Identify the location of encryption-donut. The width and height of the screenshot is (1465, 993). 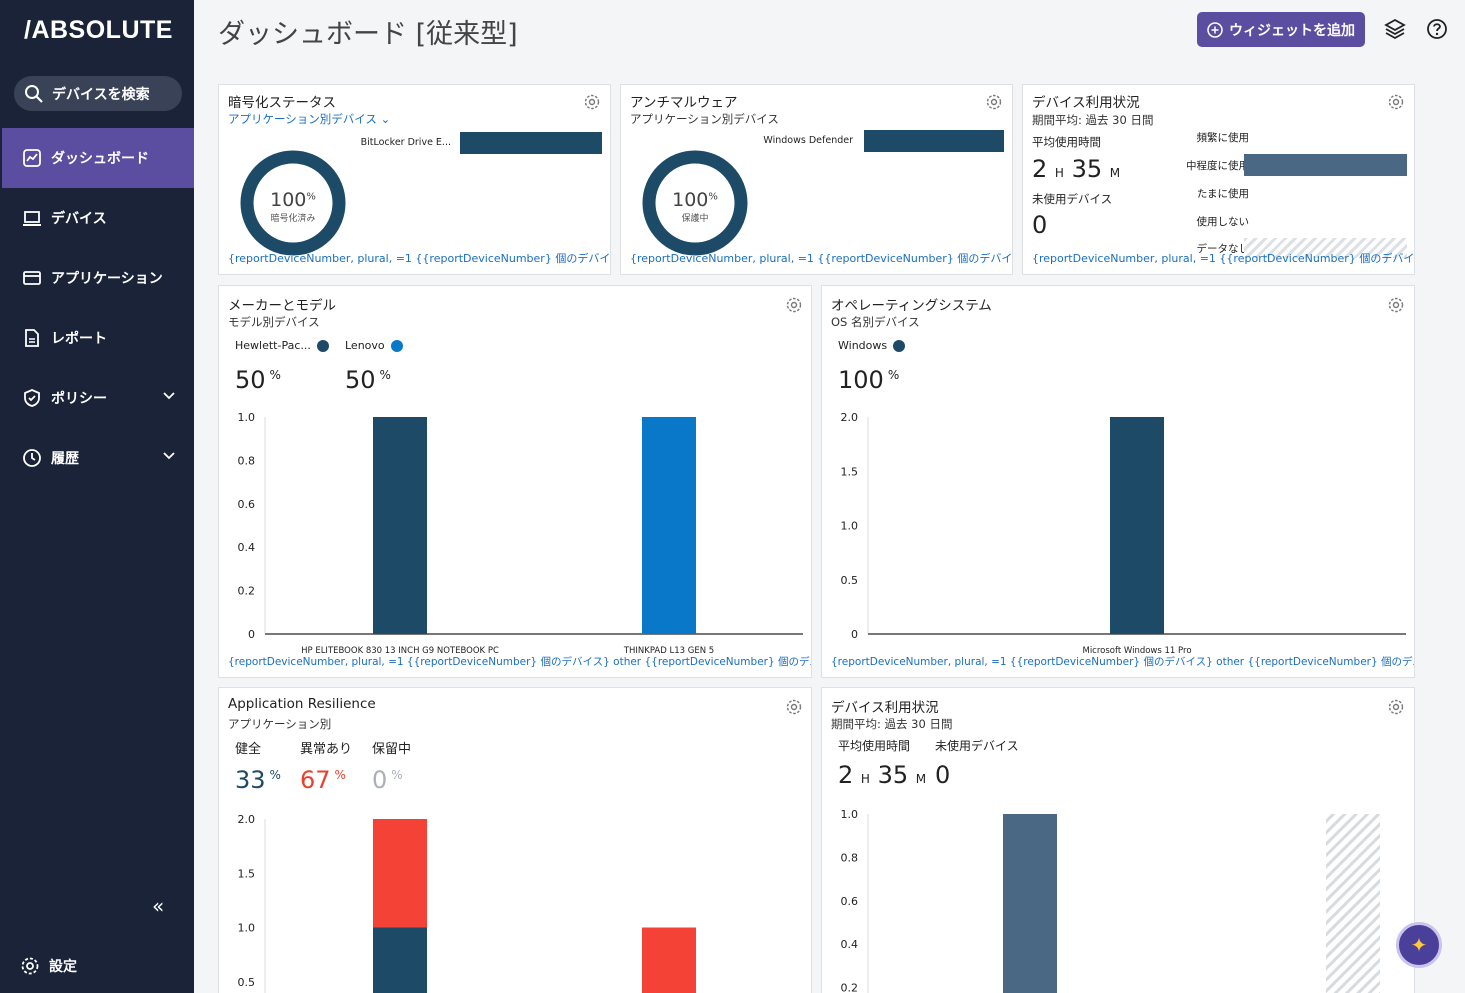
(293, 203).